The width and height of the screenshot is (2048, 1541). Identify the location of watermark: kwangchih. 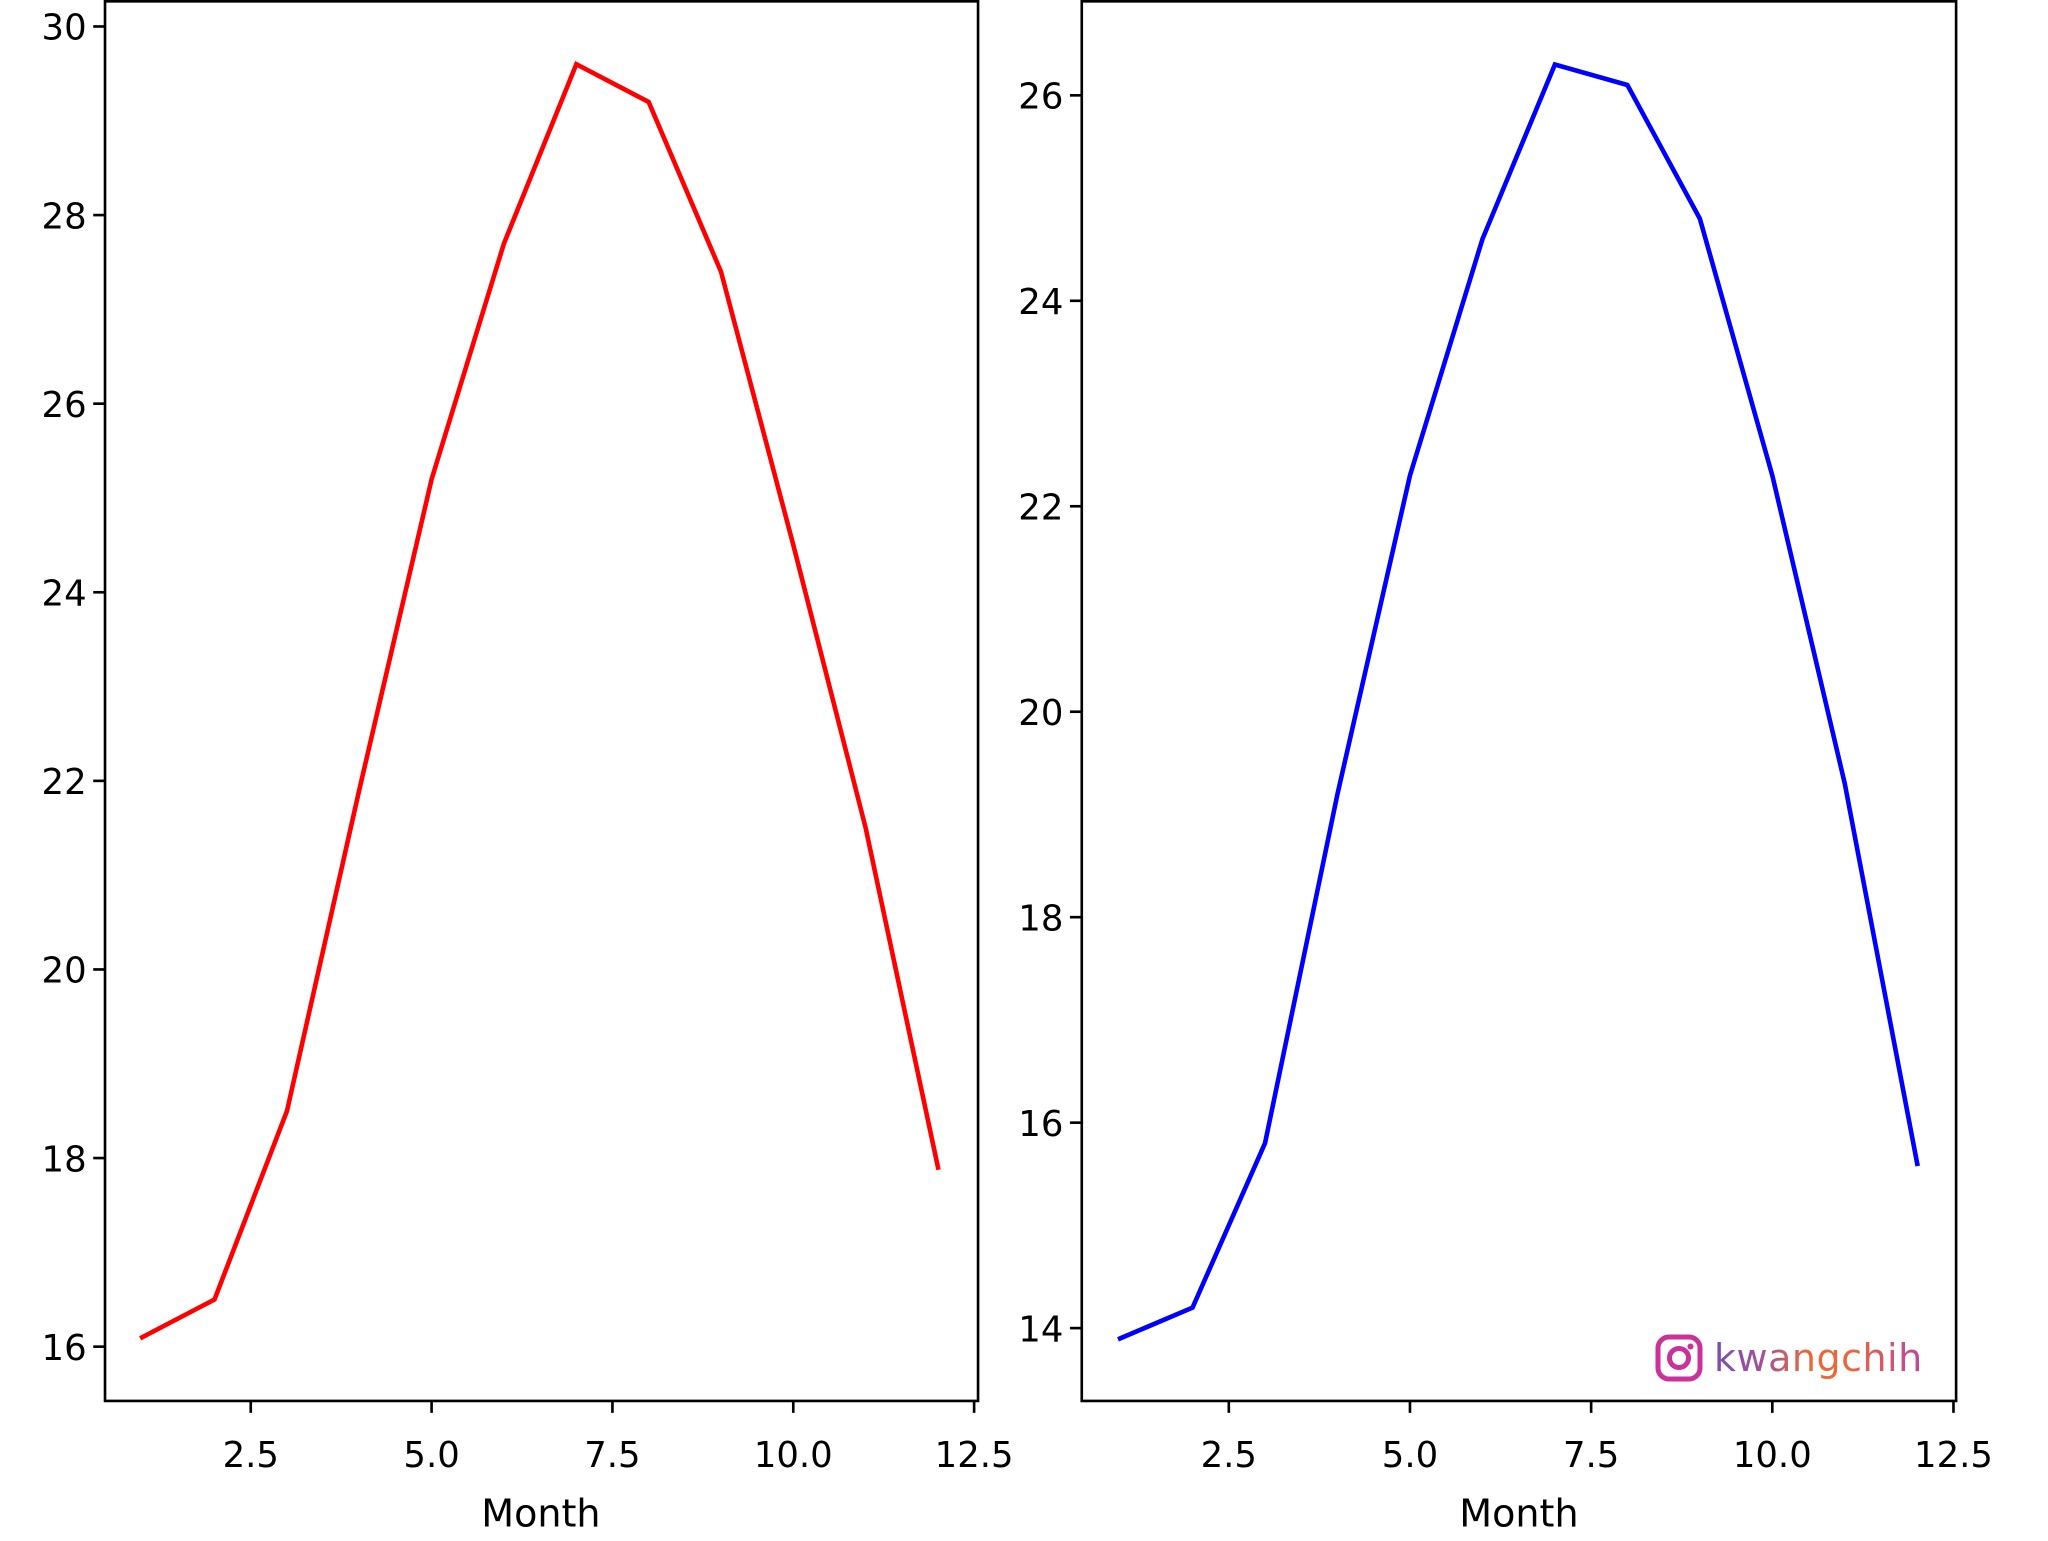
(1788, 1358).